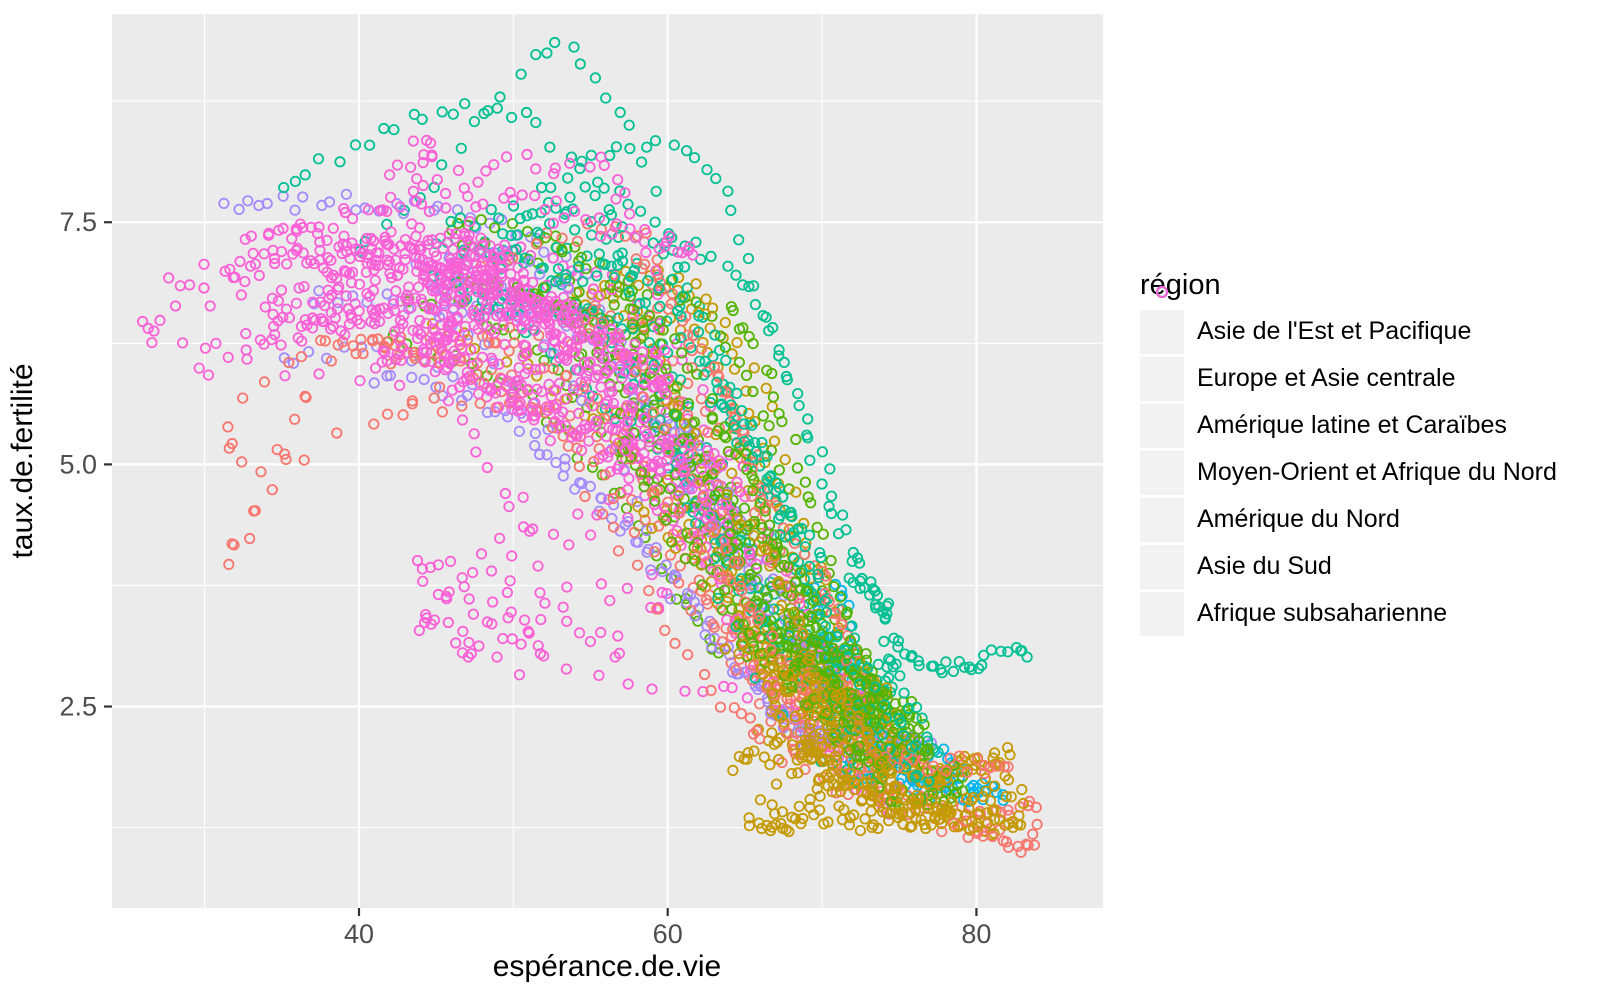 The height and width of the screenshot is (1000, 1600). I want to click on legend-item-label: Moyen-Orient et Afrique du Nord, so click(1377, 472).